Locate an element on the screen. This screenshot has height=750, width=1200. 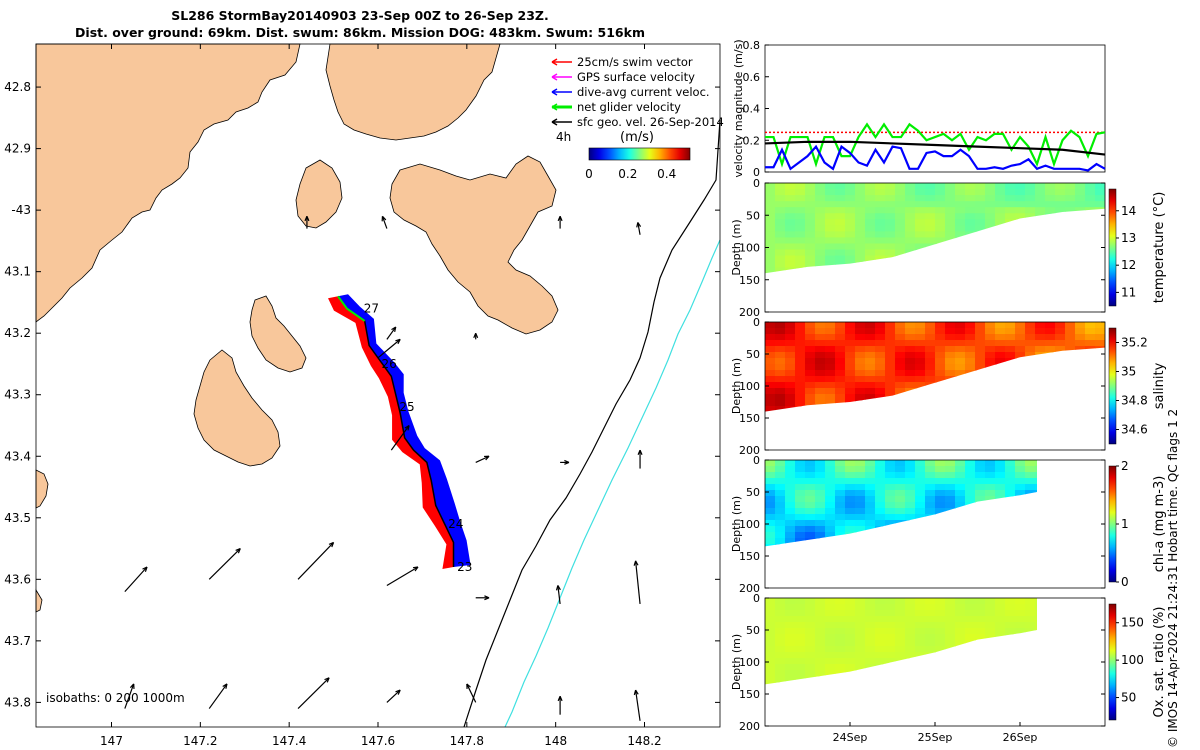
current-arrow is located at coordinates (482, 459).